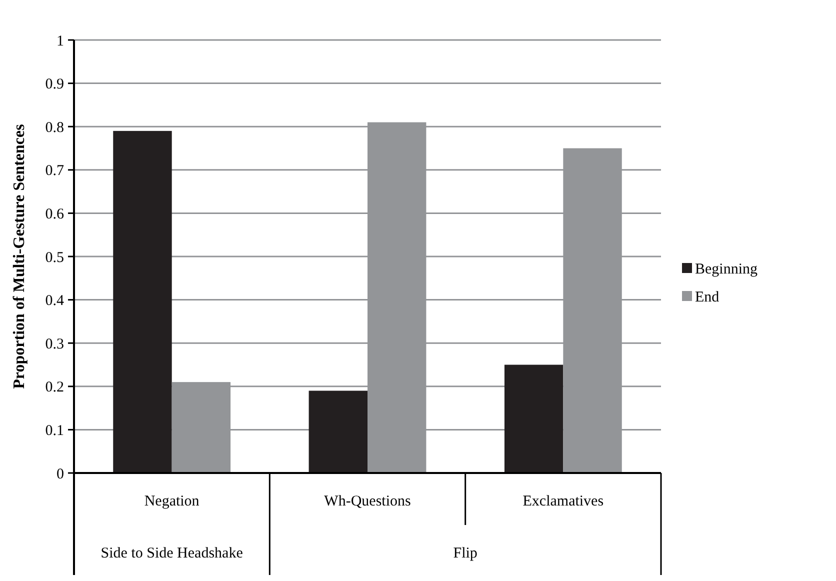 Image resolution: width=836 pixels, height=581 pixels. Describe the element at coordinates (172, 501) in the screenshot. I see `x-tick-label: Negation` at that location.